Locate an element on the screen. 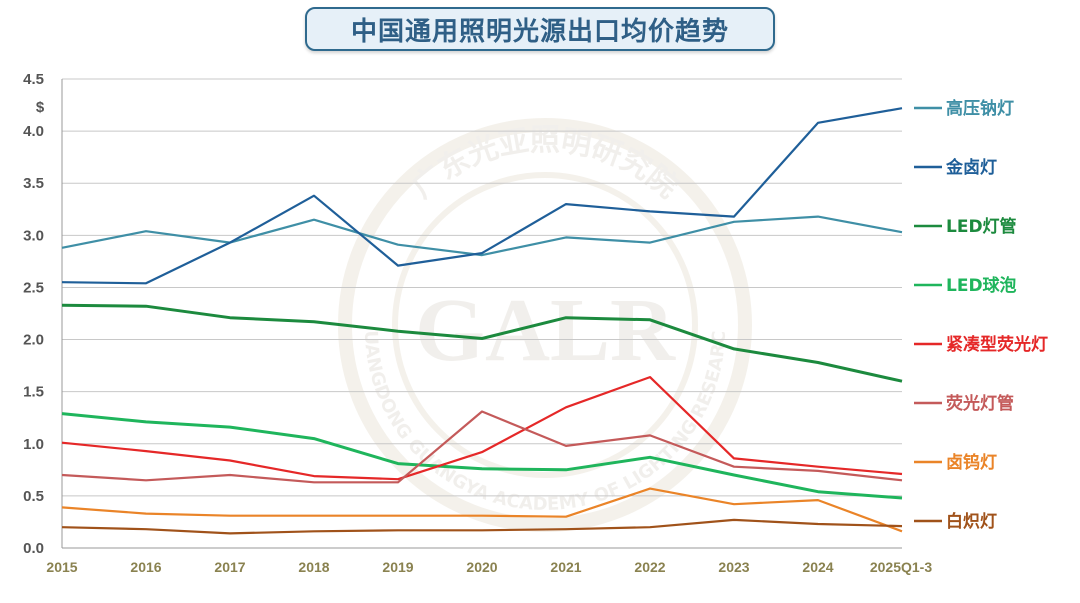  x-tick-label: 2025Q1-3 is located at coordinates (901, 567).